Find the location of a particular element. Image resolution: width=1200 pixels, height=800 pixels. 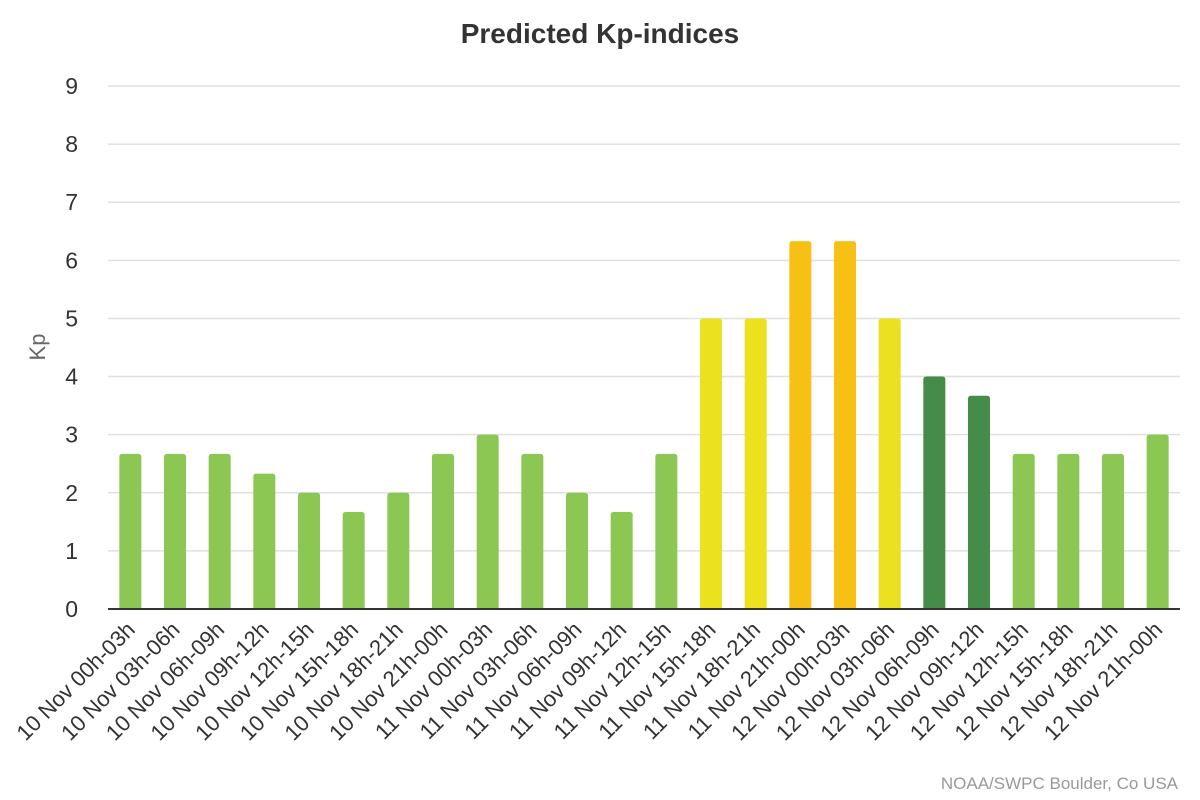

y-tick-label: 6 is located at coordinates (71, 260).